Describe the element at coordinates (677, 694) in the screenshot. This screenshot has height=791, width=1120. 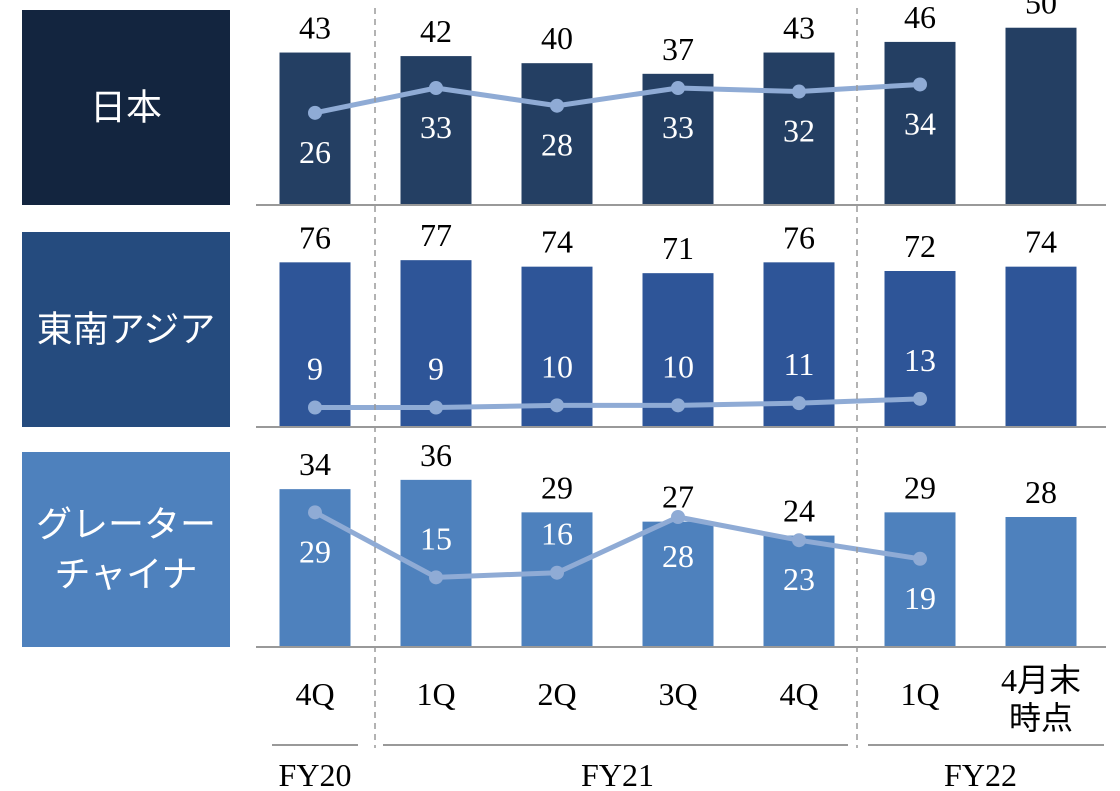
I see `category-label: 3Q` at that location.